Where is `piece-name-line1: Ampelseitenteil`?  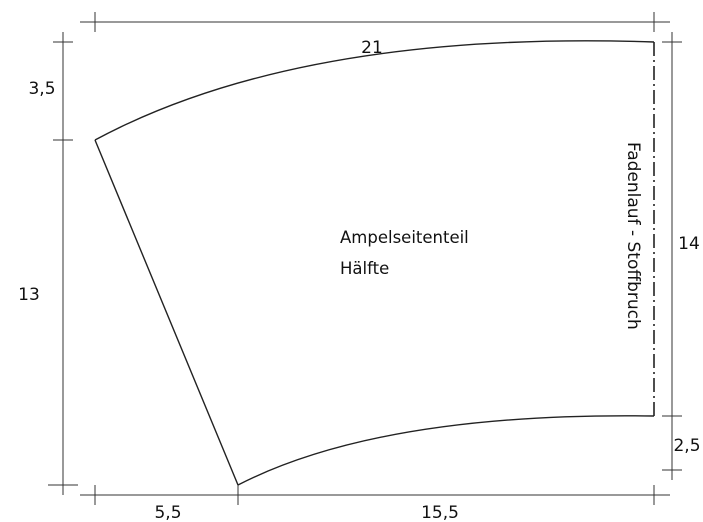
piece-name-line1: Ampelseitenteil is located at coordinates (404, 237).